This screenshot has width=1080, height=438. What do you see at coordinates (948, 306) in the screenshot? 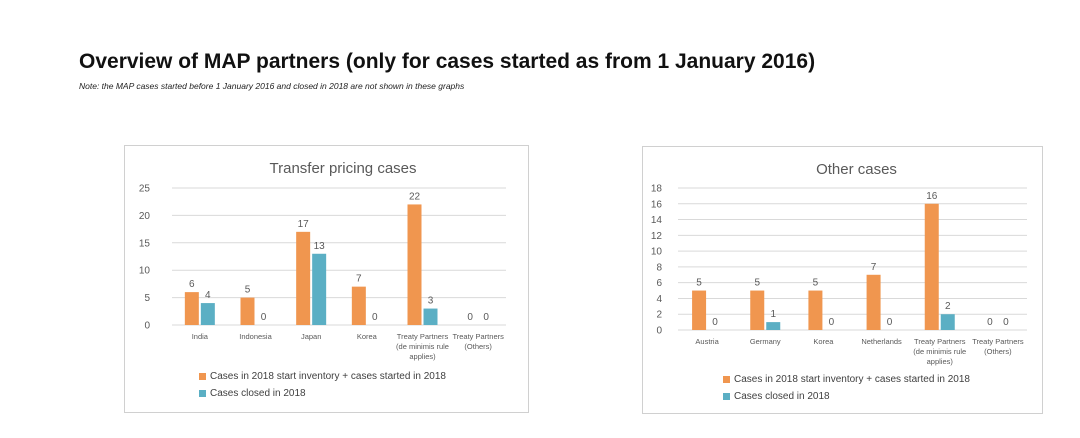
I see `data-label: 2` at bounding box center [948, 306].